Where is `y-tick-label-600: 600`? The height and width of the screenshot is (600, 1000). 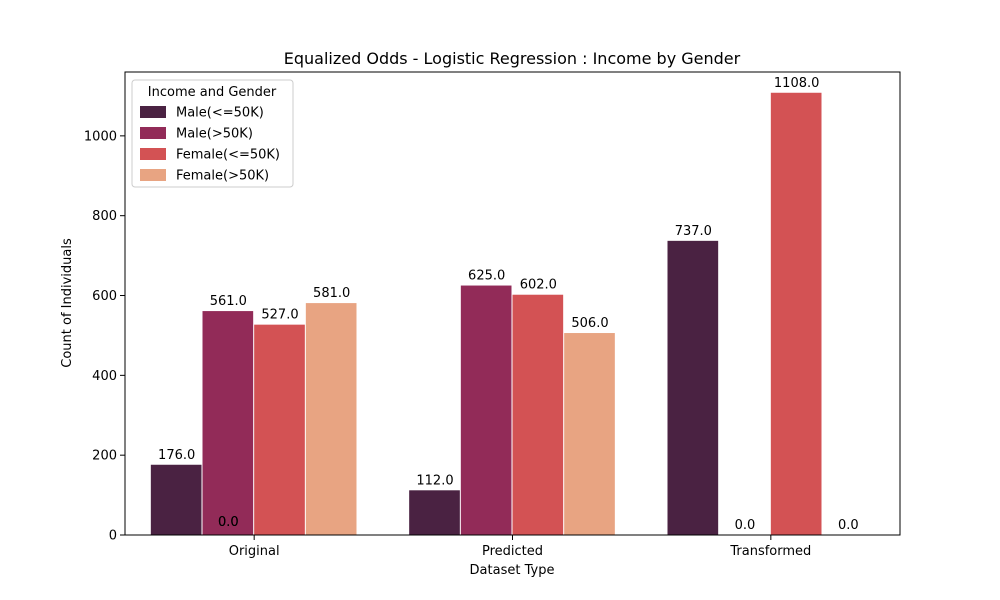 y-tick-label-600: 600 is located at coordinates (104, 296).